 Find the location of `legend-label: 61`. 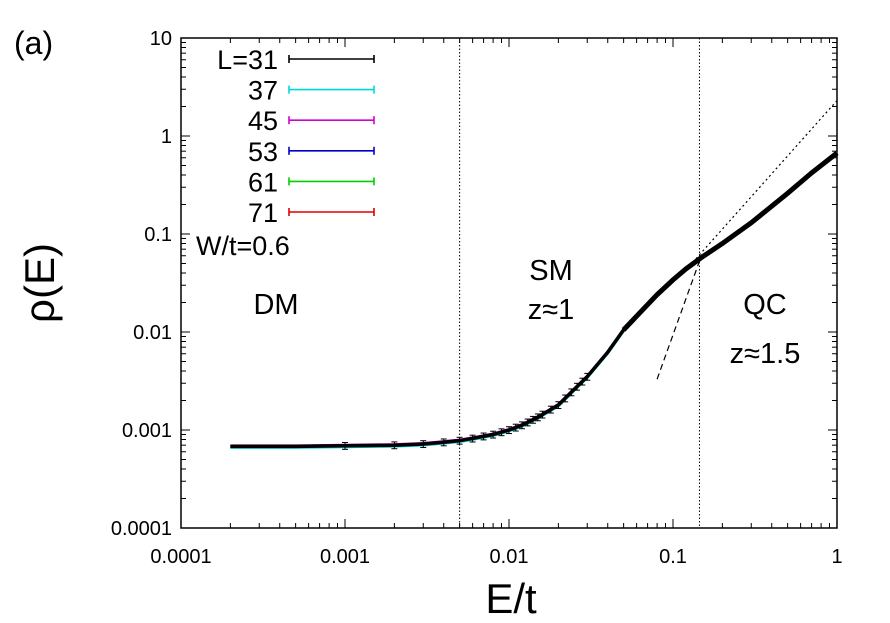

legend-label: 61 is located at coordinates (263, 182).